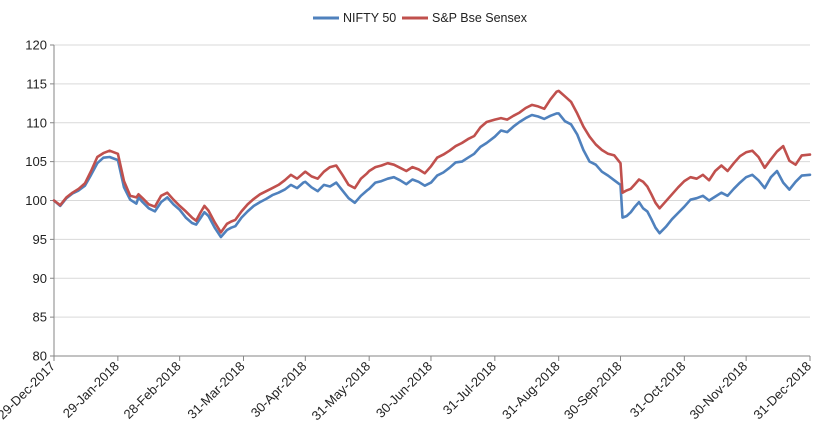 Image resolution: width=826 pixels, height=432 pixels. What do you see at coordinates (29, 391) in the screenshot?
I see `x-tick-label: 29-Dec-2017` at bounding box center [29, 391].